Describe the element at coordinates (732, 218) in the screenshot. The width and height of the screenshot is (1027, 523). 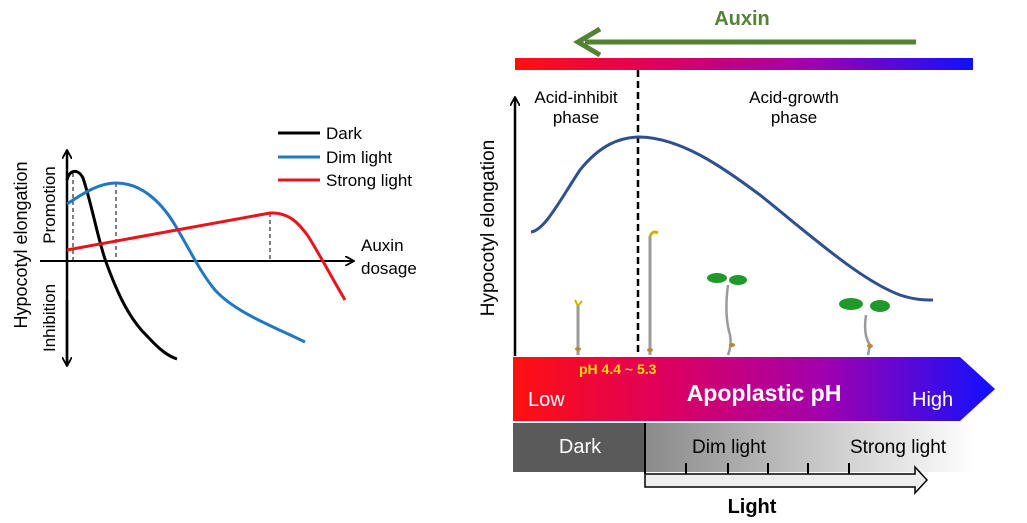
I see `elongation-curve` at that location.